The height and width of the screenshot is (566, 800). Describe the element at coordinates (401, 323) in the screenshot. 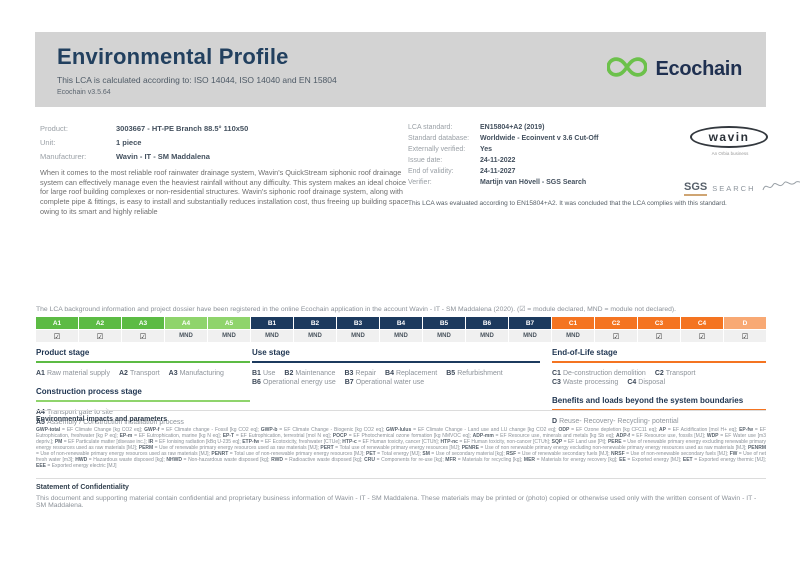

I see `module-table-header-row: A1 A2 A3 A4 A5 B1 B2 B3 B4 B5 B6 B7 C1 C2 C3 C4 D` at that location.